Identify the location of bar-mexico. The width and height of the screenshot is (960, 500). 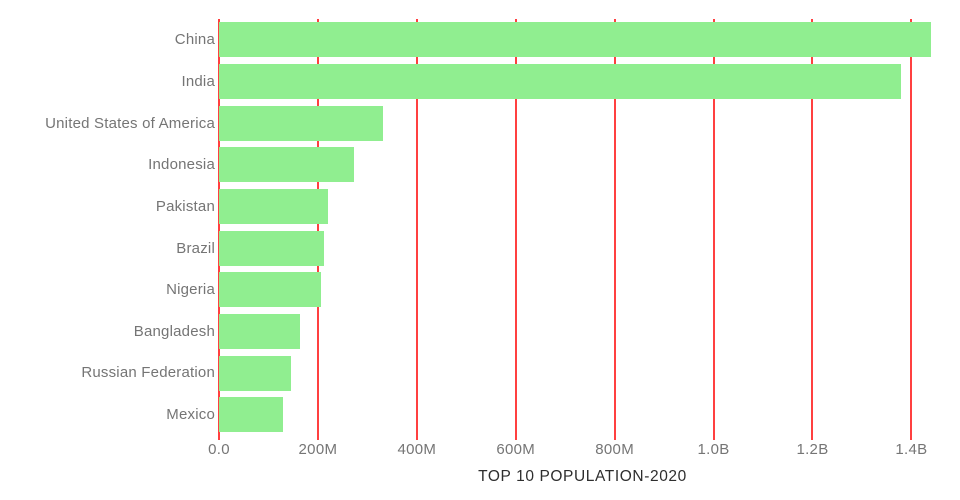
(251, 415).